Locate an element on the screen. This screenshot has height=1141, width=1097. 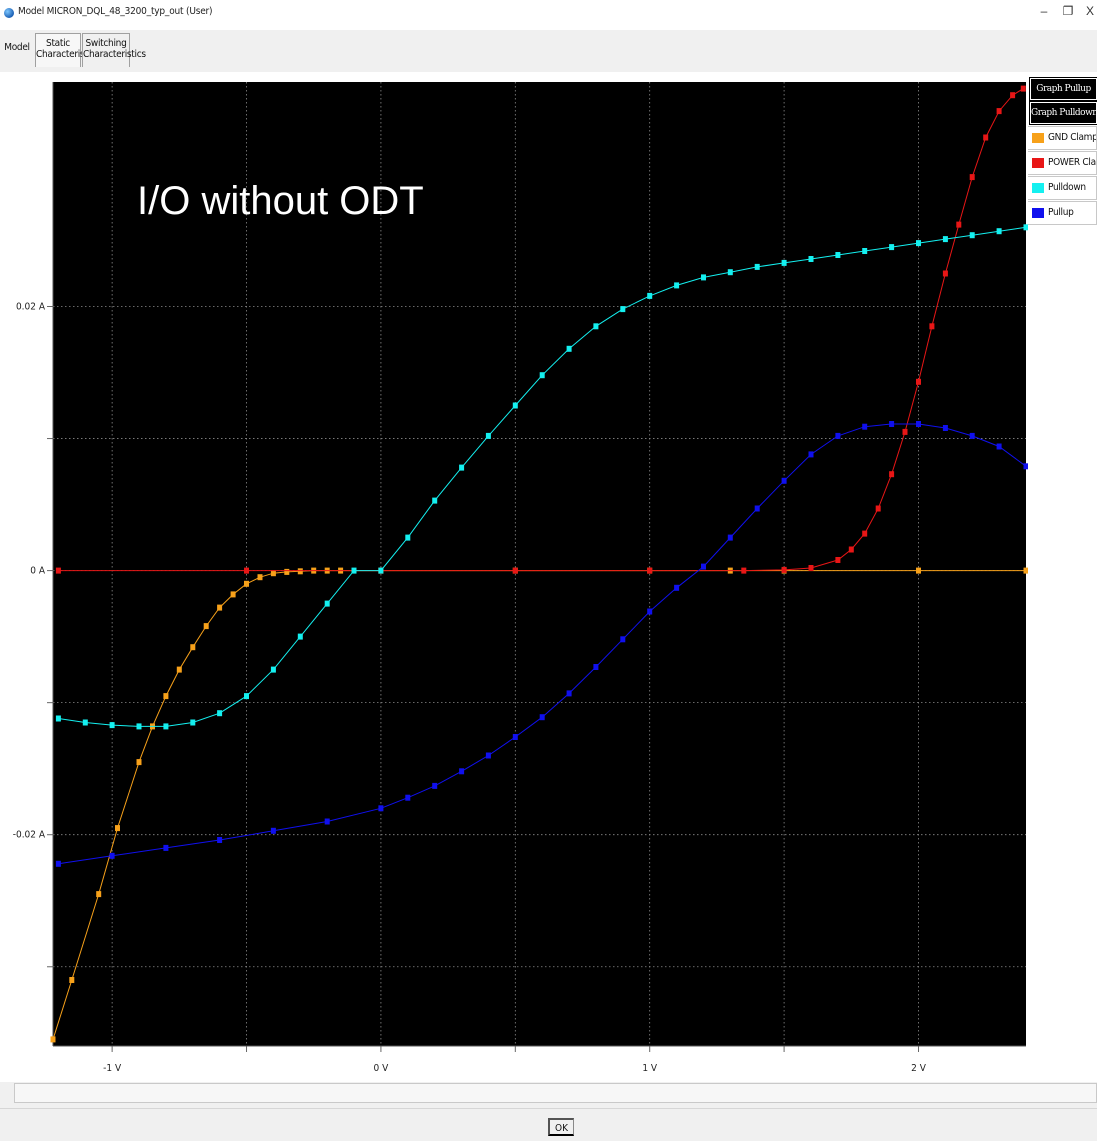
maximize-button: ❐ is located at coordinates (1068, 11).